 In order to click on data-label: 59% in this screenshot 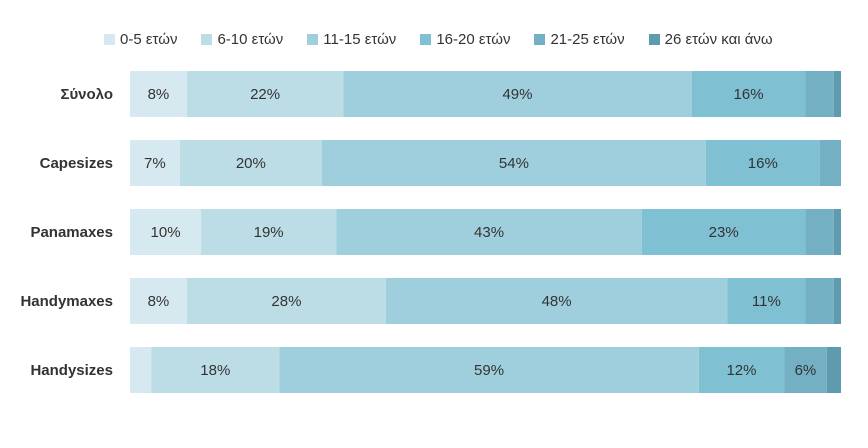, I will do `click(489, 370)`.